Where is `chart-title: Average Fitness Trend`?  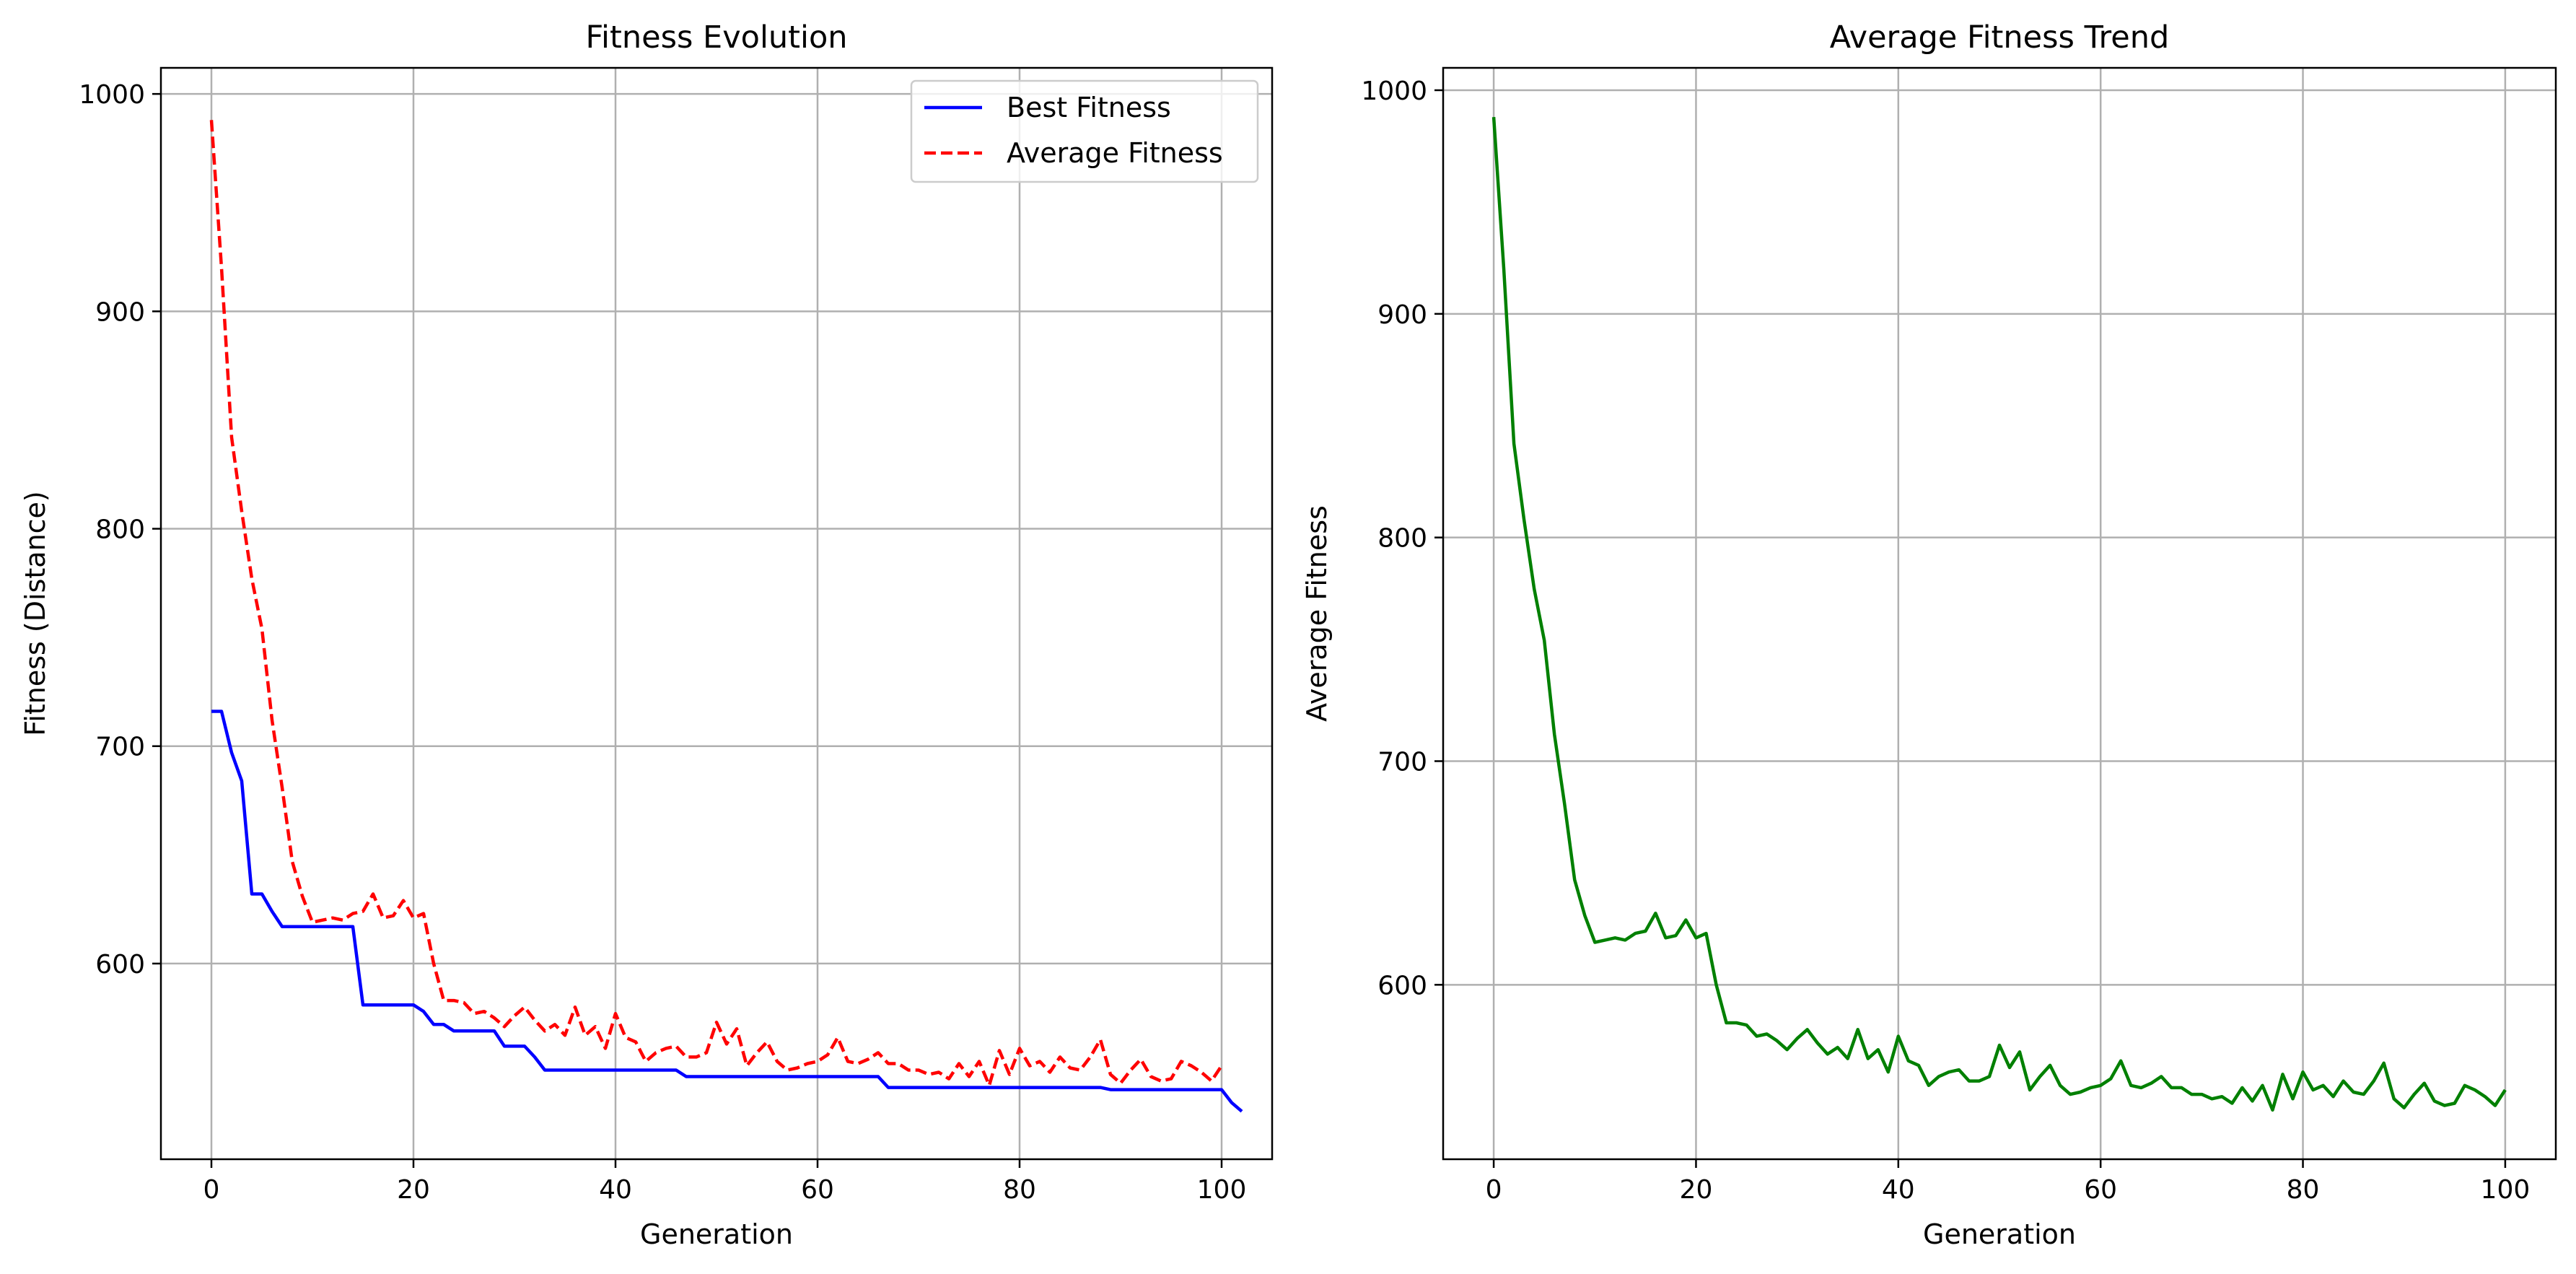 chart-title: Average Fitness Trend is located at coordinates (2000, 37).